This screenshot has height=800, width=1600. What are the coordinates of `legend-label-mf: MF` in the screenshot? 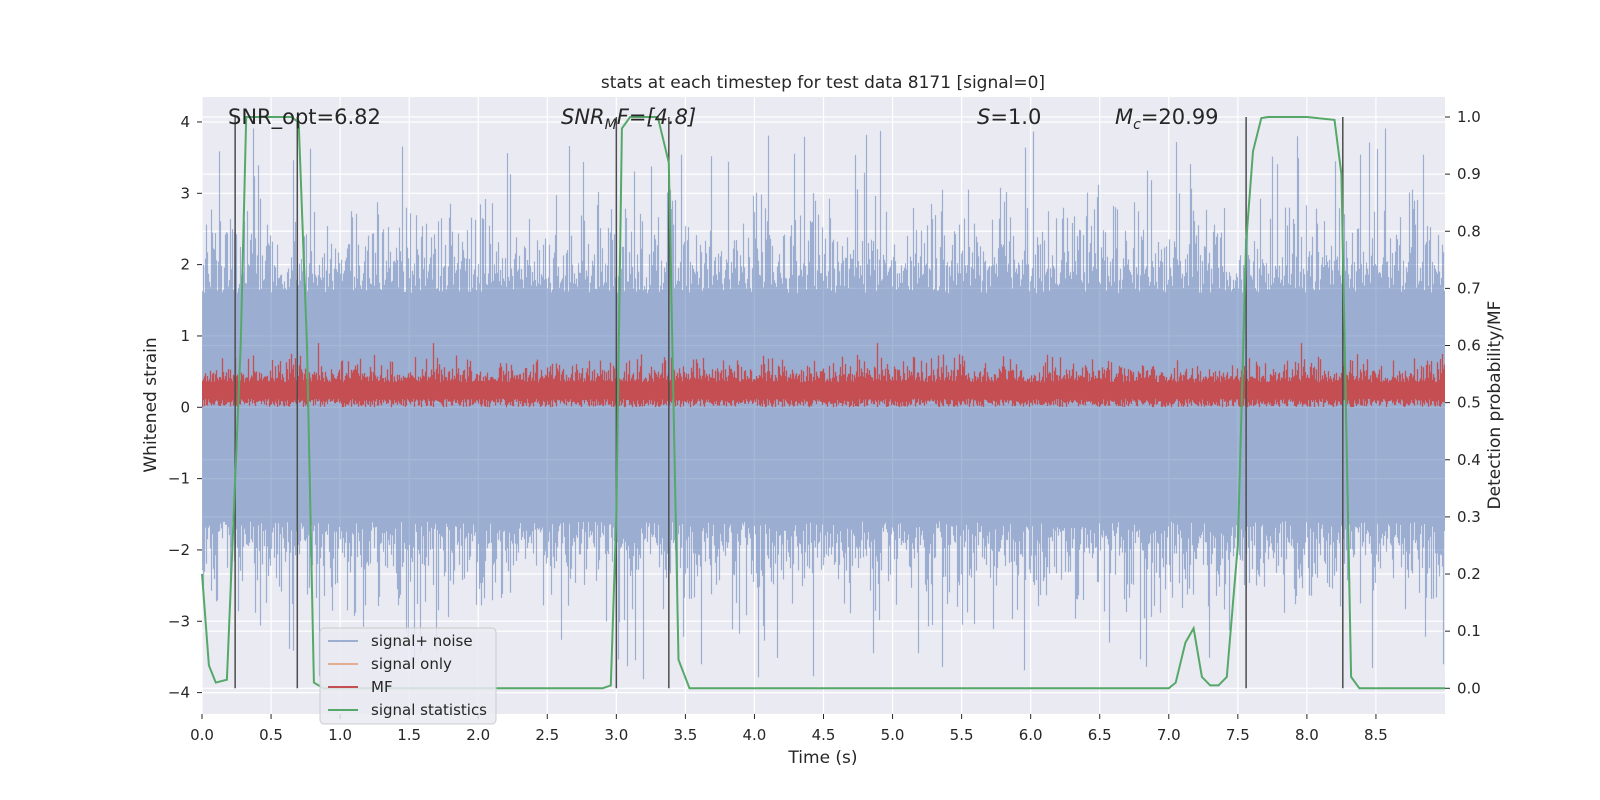 It's located at (382, 687).